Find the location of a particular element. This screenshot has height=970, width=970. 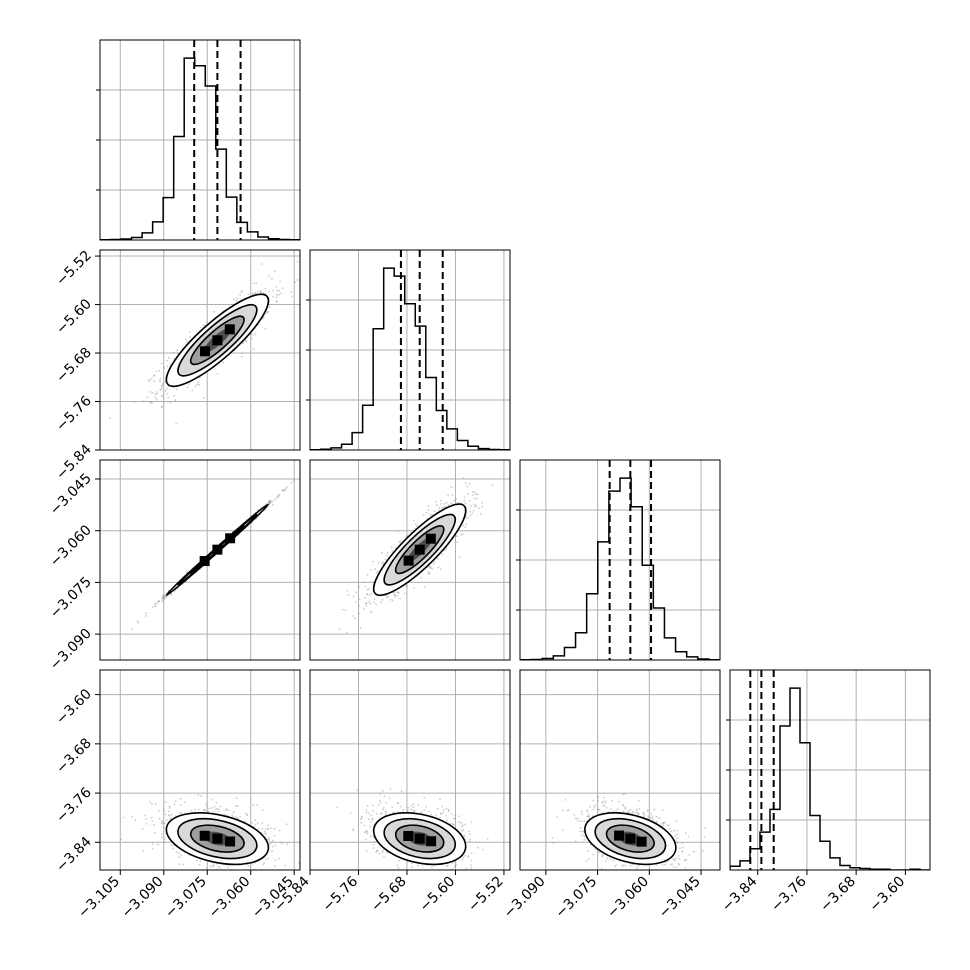

y-tick-label: −3.84 is located at coordinates (74, 855).